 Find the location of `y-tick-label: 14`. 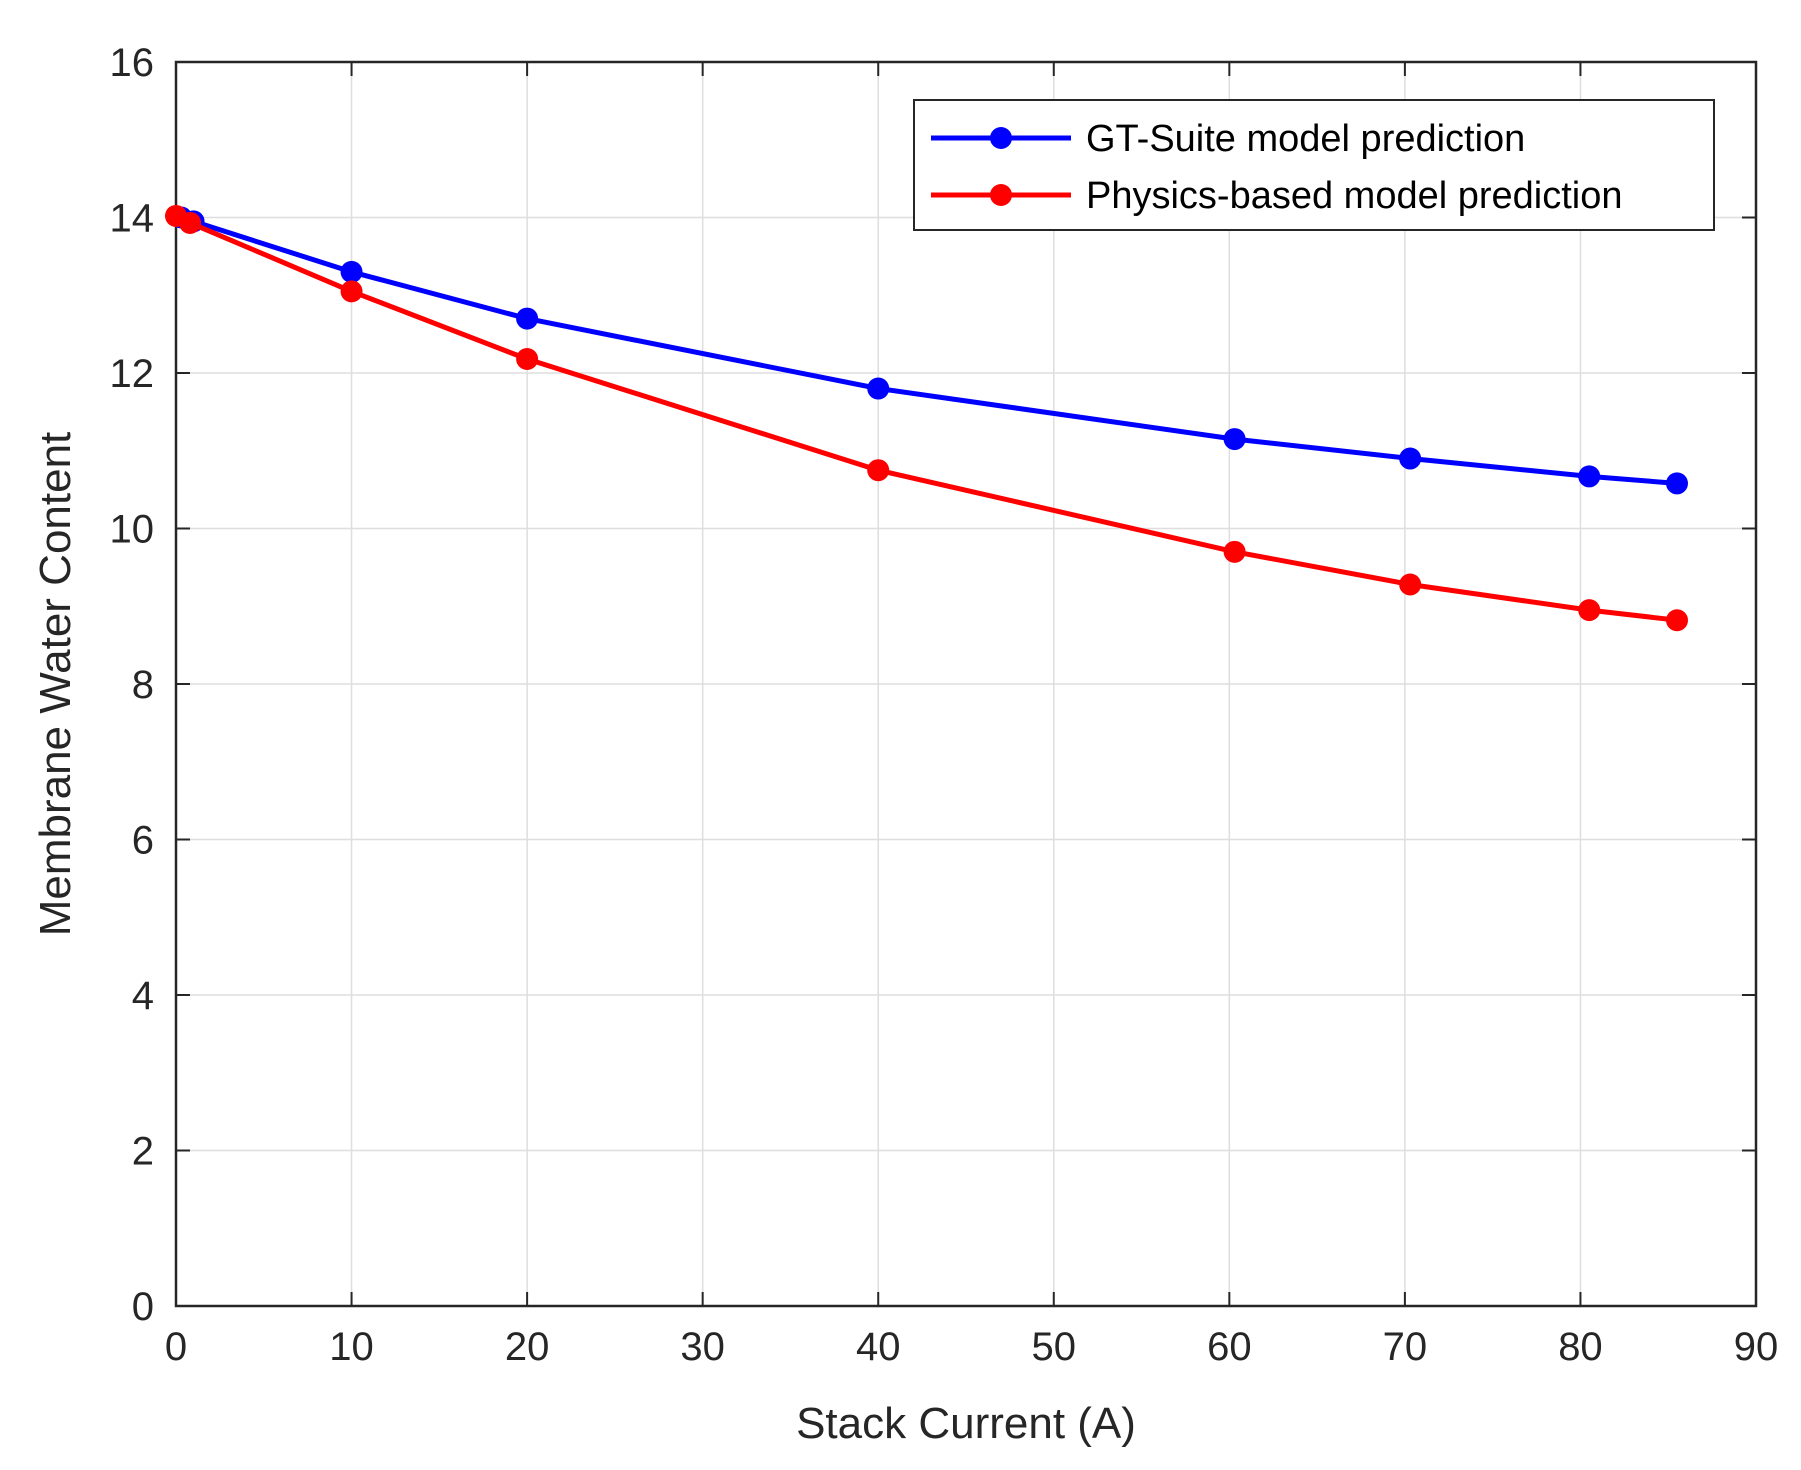

y-tick-label: 14 is located at coordinates (132, 219).